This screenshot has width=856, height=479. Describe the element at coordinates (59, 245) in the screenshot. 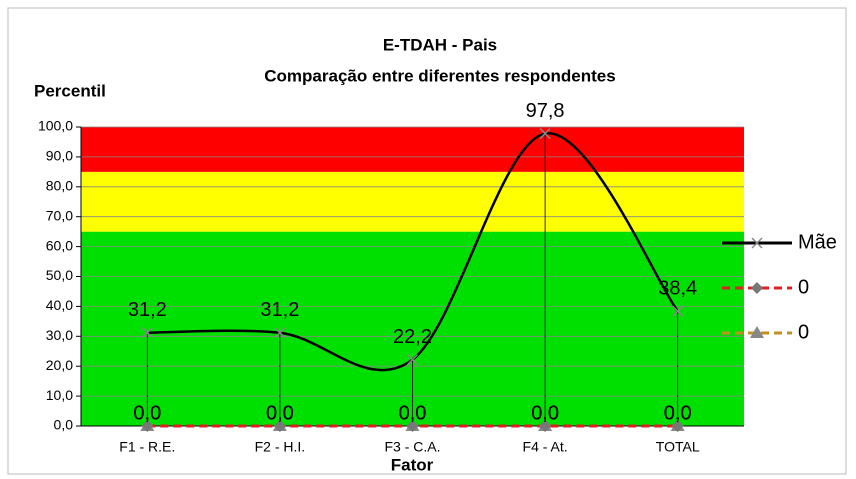

I see `y-tick-label: 60,0` at that location.